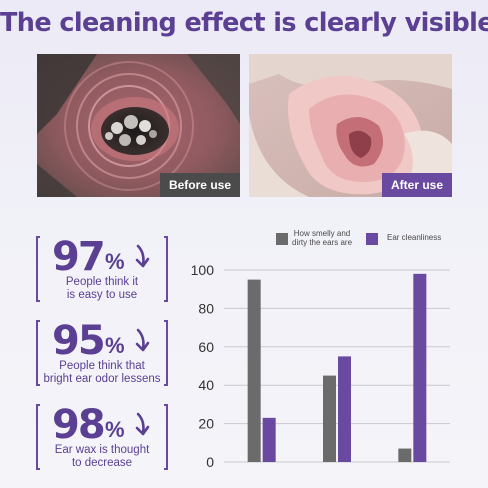 The image size is (488, 488). Describe the element at coordinates (206, 308) in the screenshot. I see `y-tick-label: 80` at that location.